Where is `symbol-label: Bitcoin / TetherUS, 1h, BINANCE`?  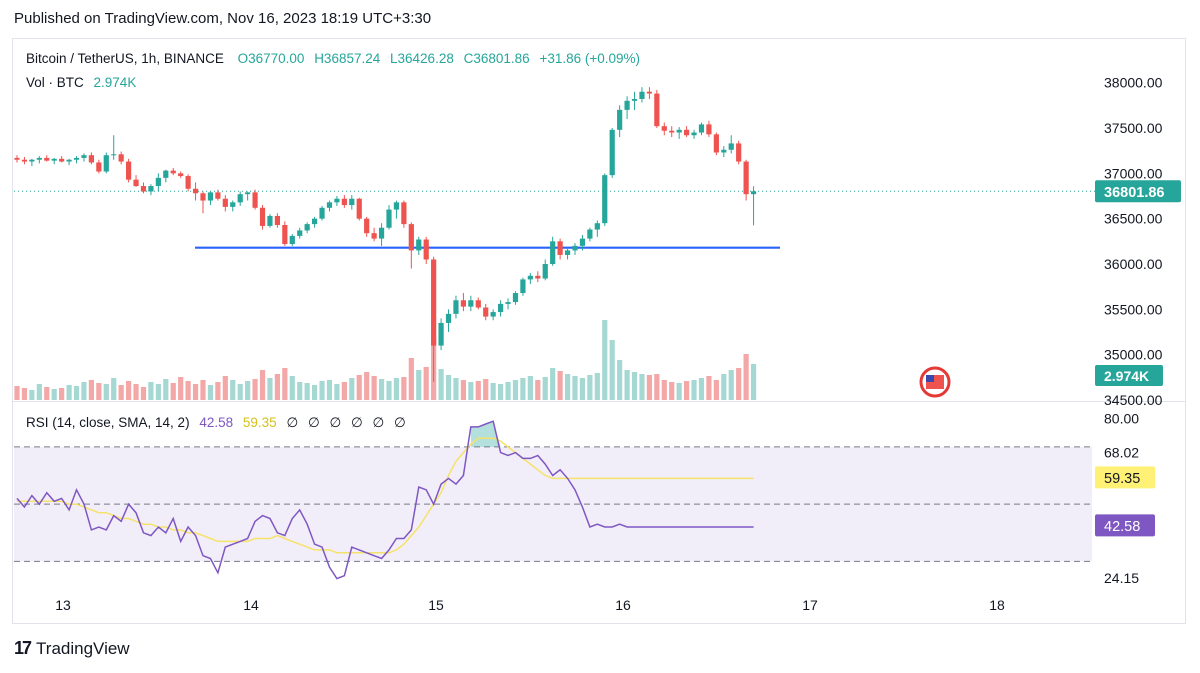
symbol-label: Bitcoin / TetherUS, 1h, BINANCE is located at coordinates (125, 58).